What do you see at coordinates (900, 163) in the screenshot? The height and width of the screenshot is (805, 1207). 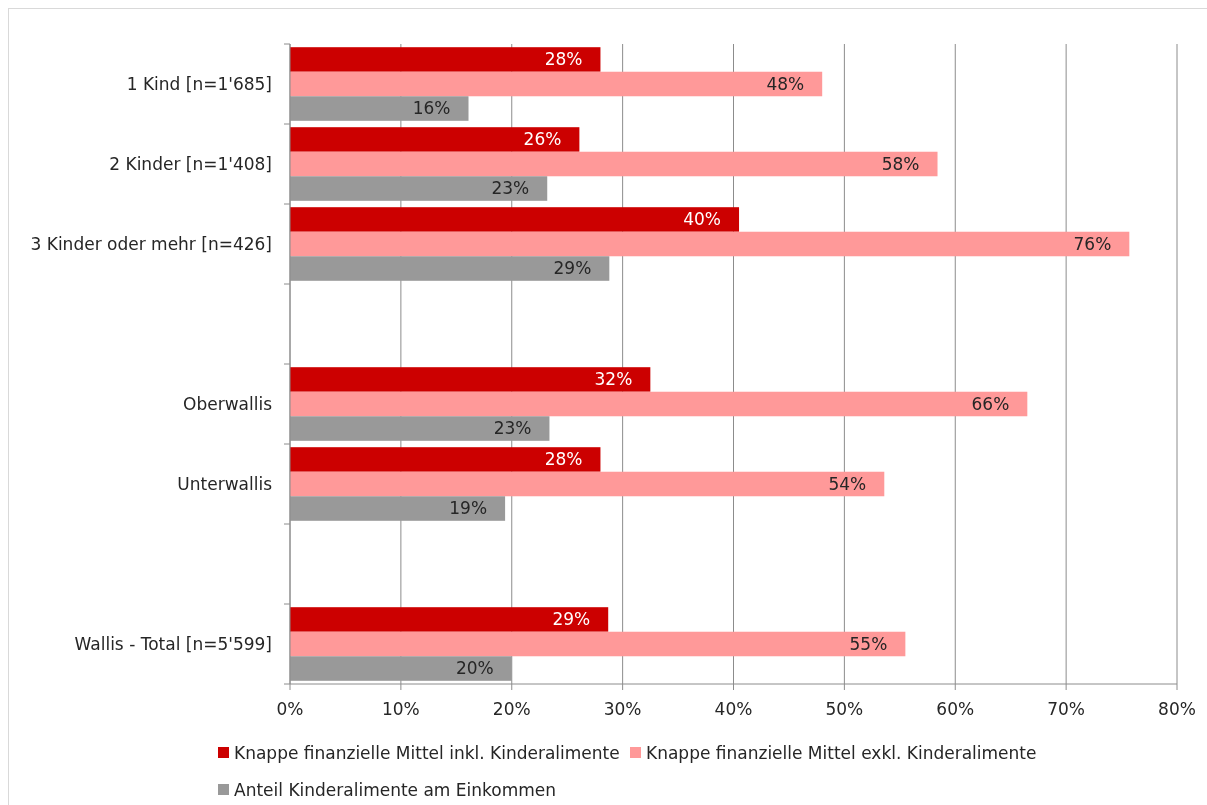 I see `data-label: 58%` at bounding box center [900, 163].